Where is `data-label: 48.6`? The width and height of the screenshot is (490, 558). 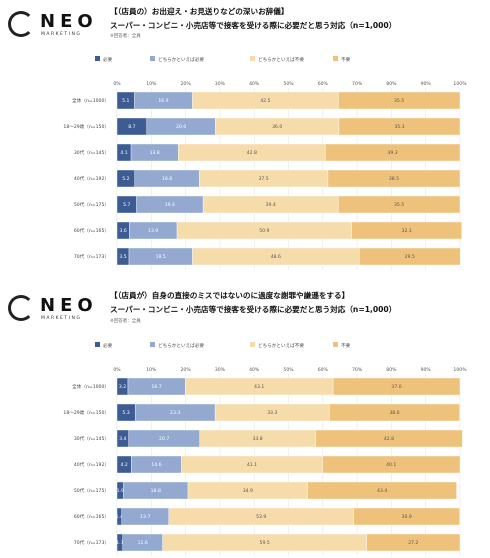 data-label: 48.6 is located at coordinates (276, 257).